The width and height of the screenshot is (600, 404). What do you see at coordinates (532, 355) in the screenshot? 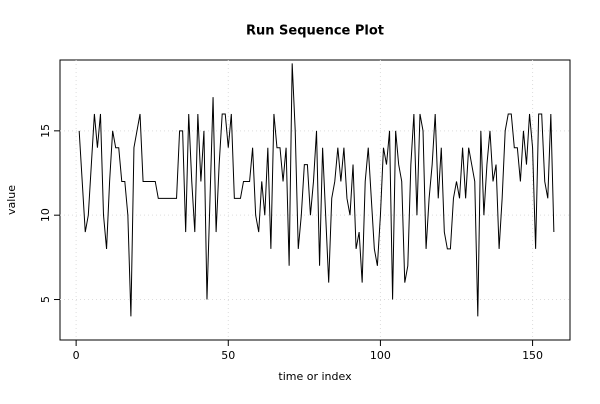
I see `x-tick-label: 150` at bounding box center [532, 355].